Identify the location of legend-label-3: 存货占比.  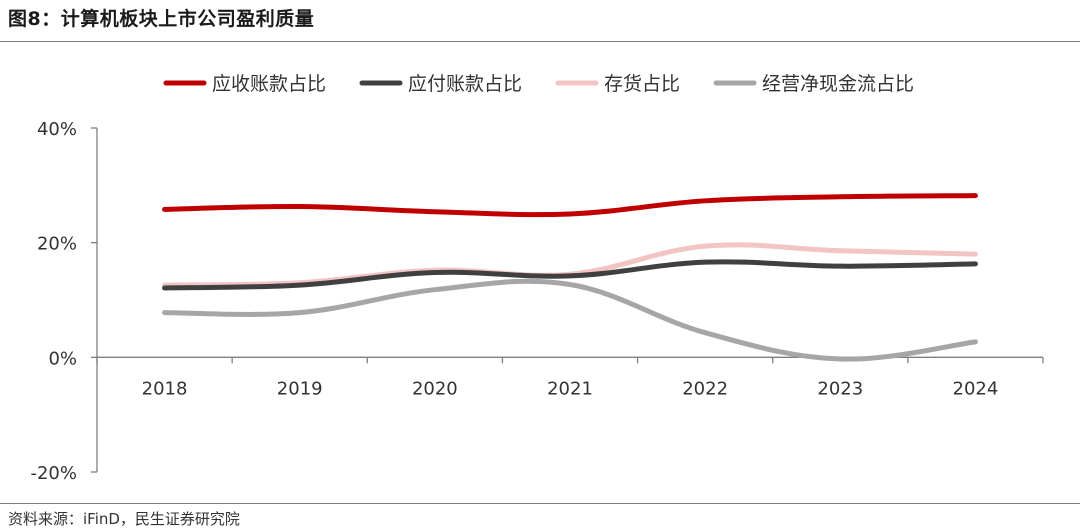
(642, 84).